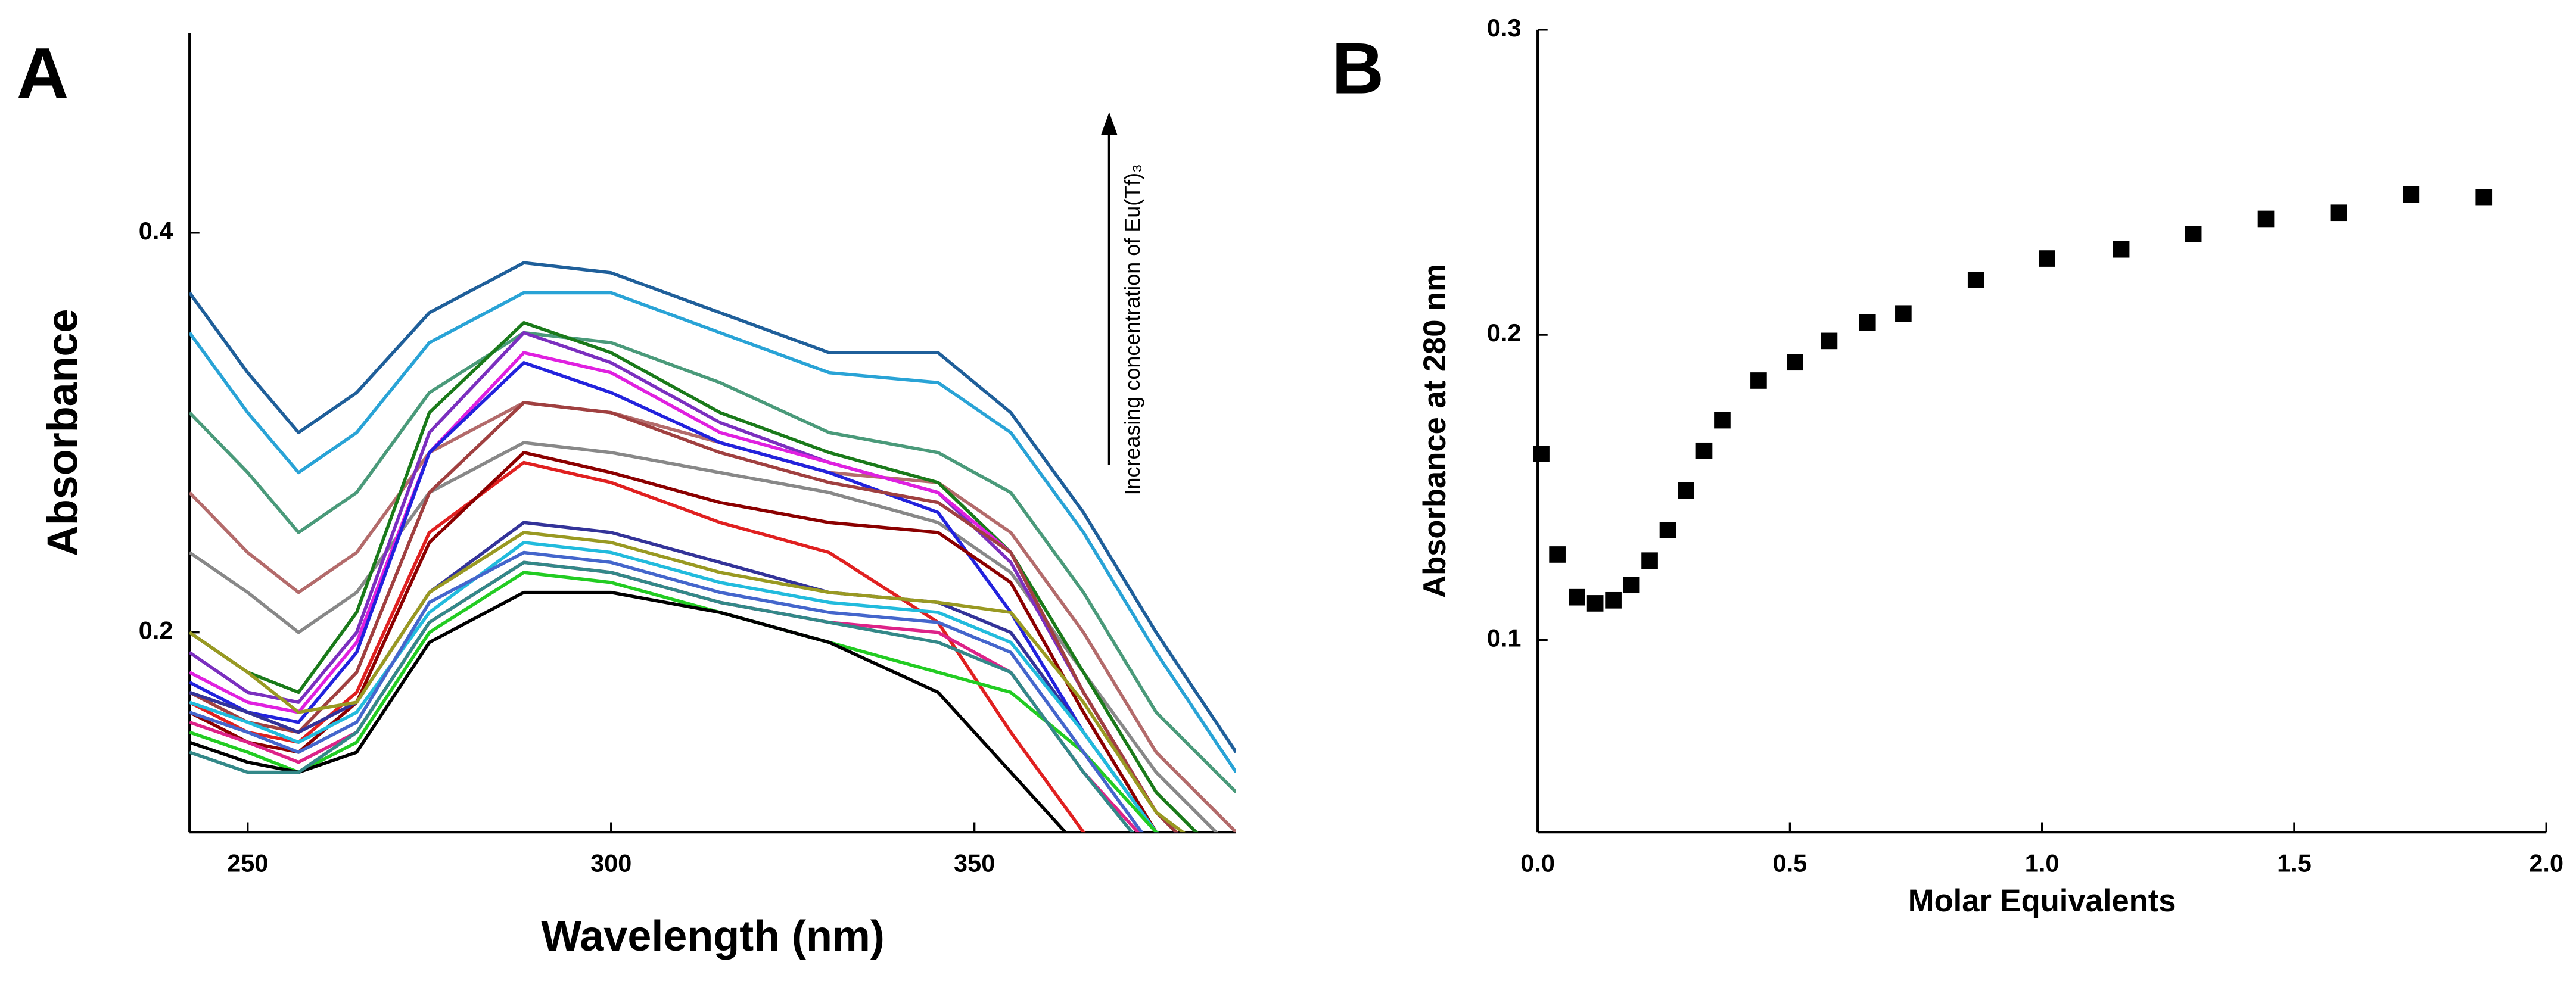 The width and height of the screenshot is (2576, 981). I want to click on y-axis-label: Absorbance at 280 nm, so click(1434, 431).